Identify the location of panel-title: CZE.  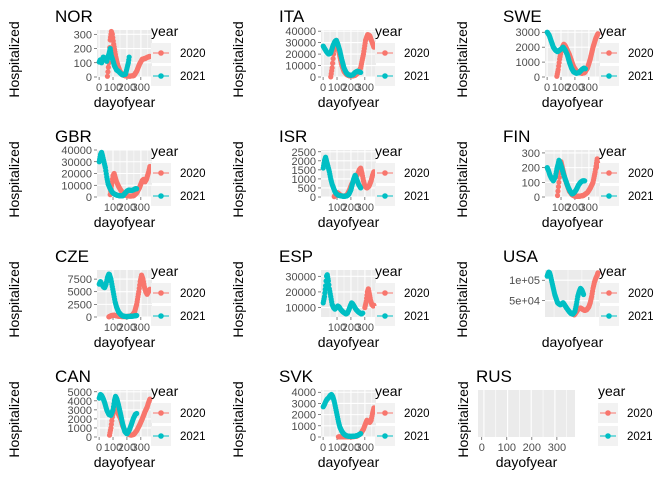
(72, 256).